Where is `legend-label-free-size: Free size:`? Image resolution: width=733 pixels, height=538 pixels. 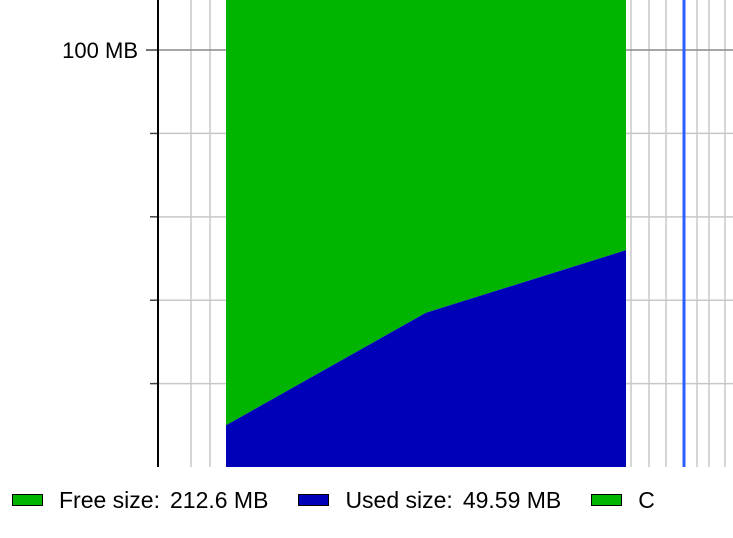
legend-label-free-size: Free size: is located at coordinates (109, 499).